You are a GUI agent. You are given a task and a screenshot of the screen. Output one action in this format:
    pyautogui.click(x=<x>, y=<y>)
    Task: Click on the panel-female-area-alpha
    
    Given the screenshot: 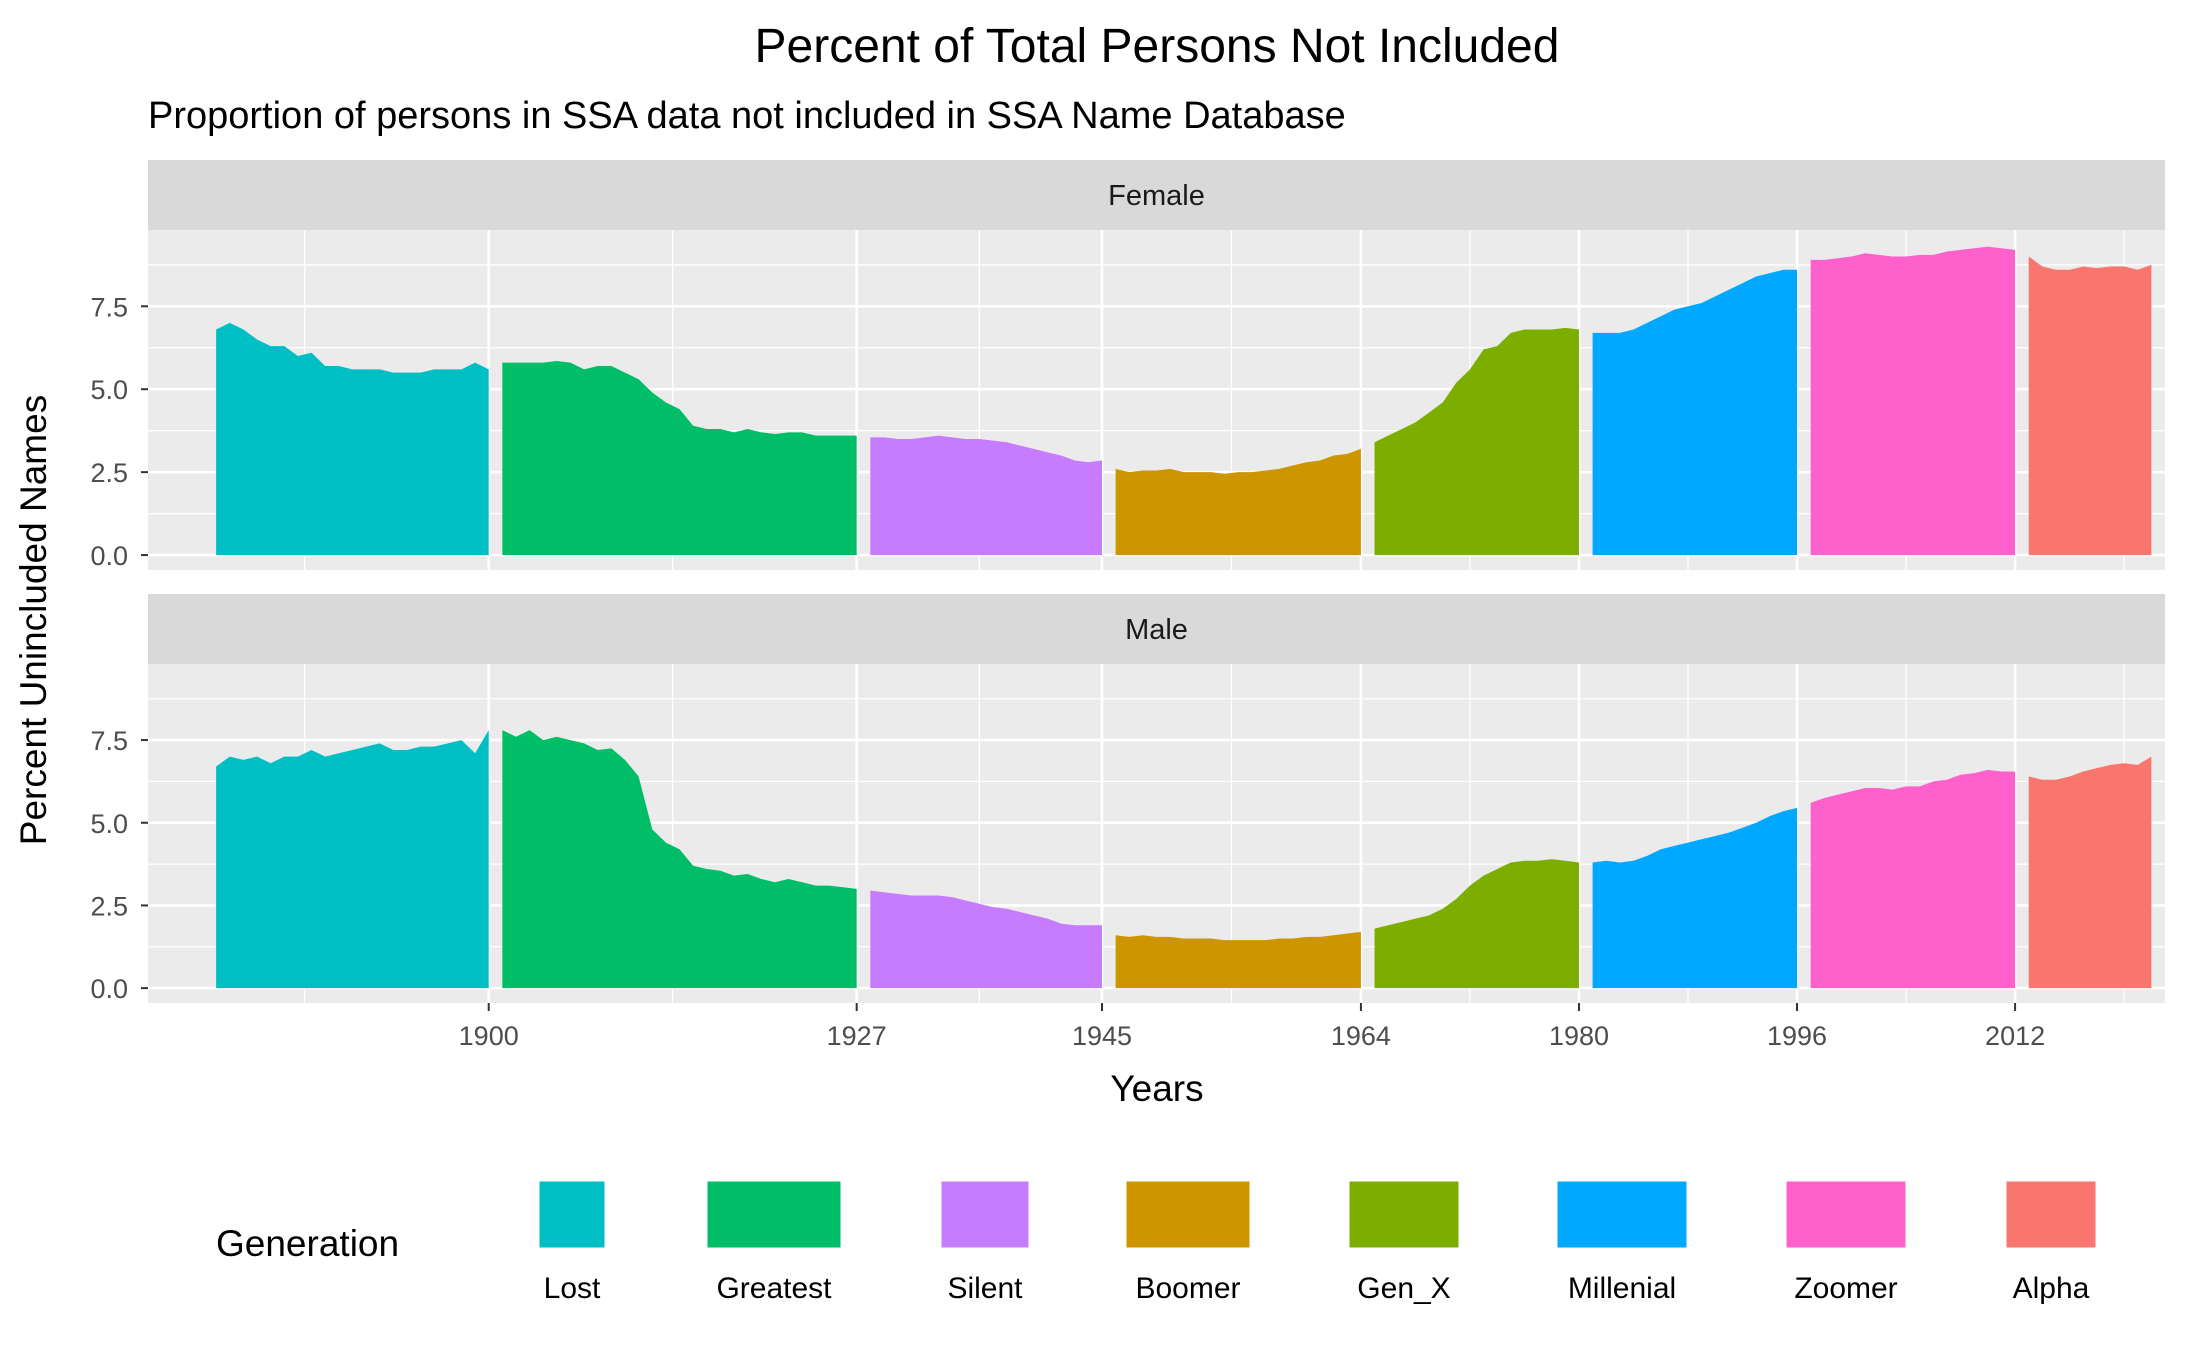 What is the action you would take?
    pyautogui.click(x=2090, y=406)
    